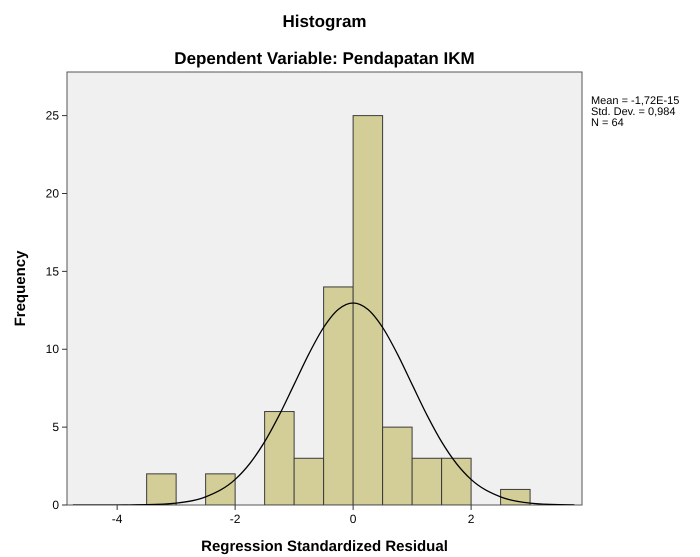 This screenshot has width=700, height=557. What do you see at coordinates (324, 21) in the screenshot?
I see `chart-title: Histogram` at bounding box center [324, 21].